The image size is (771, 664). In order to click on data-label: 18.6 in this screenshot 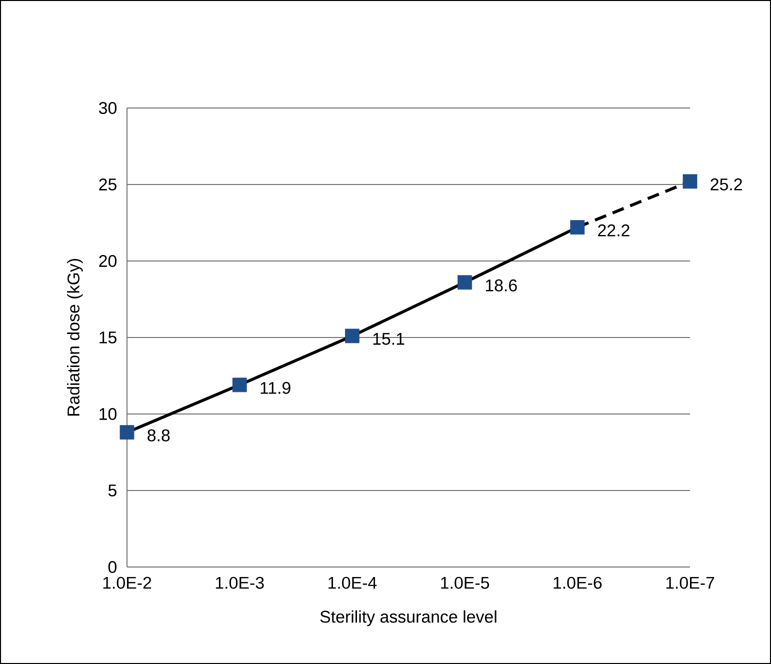, I will do `click(501, 285)`.